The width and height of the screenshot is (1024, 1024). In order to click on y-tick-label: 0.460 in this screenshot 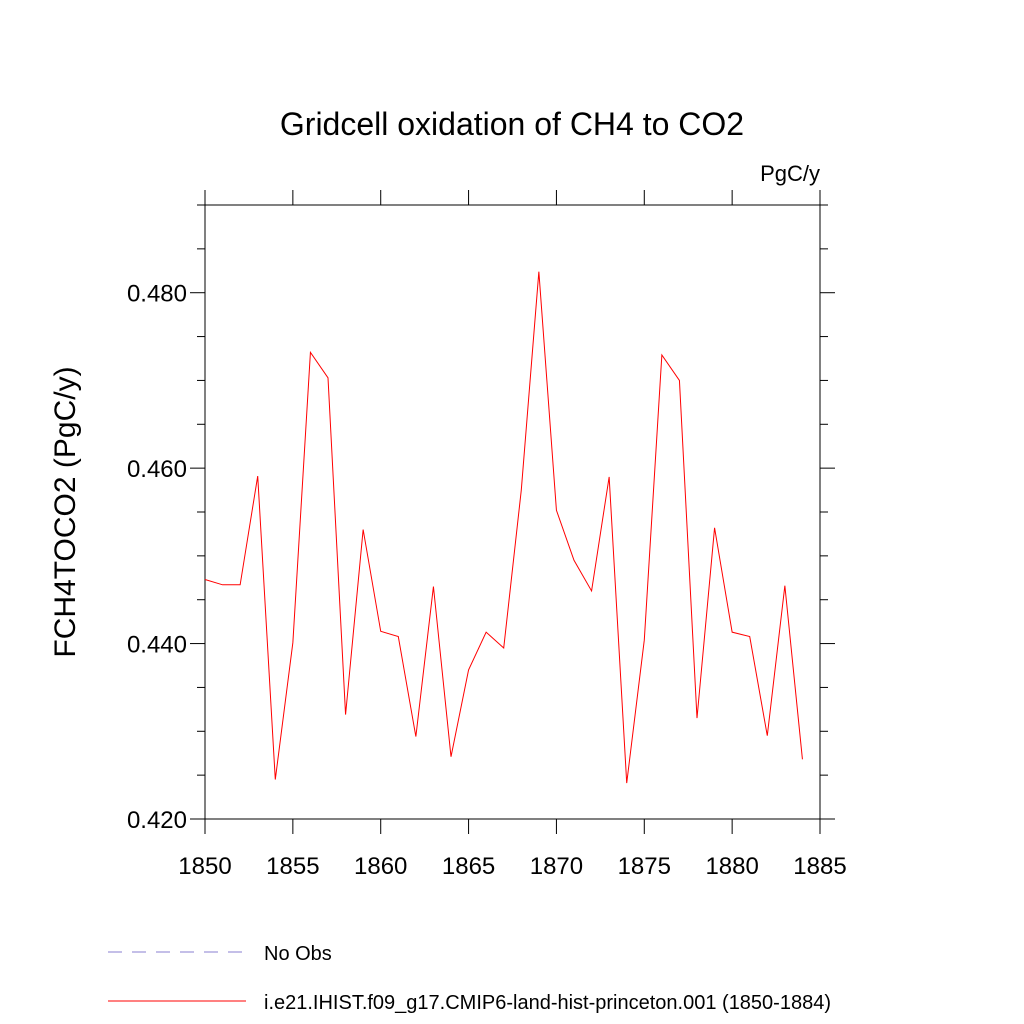, I will do `click(157, 469)`.